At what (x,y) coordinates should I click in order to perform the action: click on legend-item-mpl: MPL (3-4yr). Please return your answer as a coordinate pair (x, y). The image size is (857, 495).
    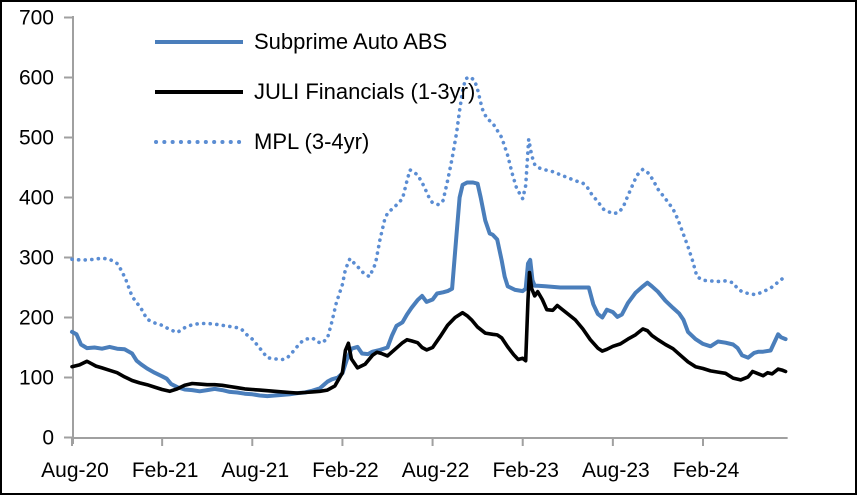
    Looking at the image, I should click on (261, 142).